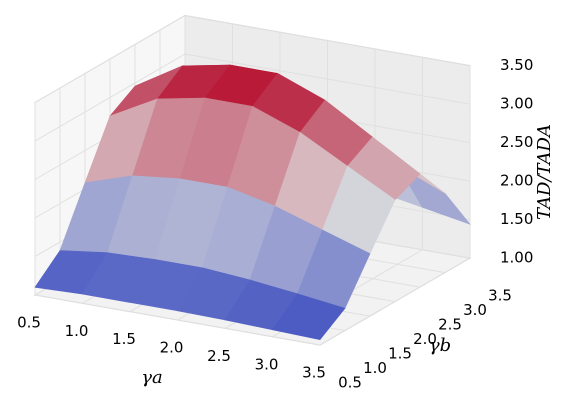  I want to click on z-axis-label: TAD/TADA, so click(544, 172).